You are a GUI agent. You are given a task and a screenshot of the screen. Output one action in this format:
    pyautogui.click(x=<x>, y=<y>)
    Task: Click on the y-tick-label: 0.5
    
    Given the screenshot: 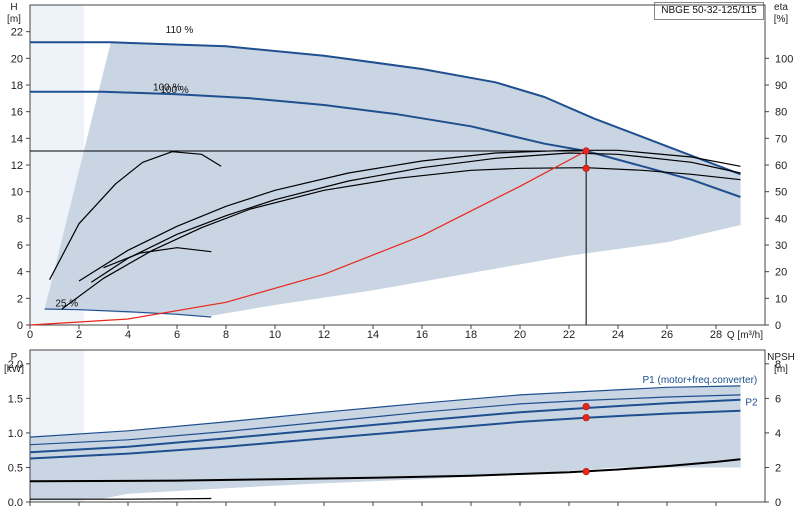 What is the action you would take?
    pyautogui.click(x=15, y=468)
    